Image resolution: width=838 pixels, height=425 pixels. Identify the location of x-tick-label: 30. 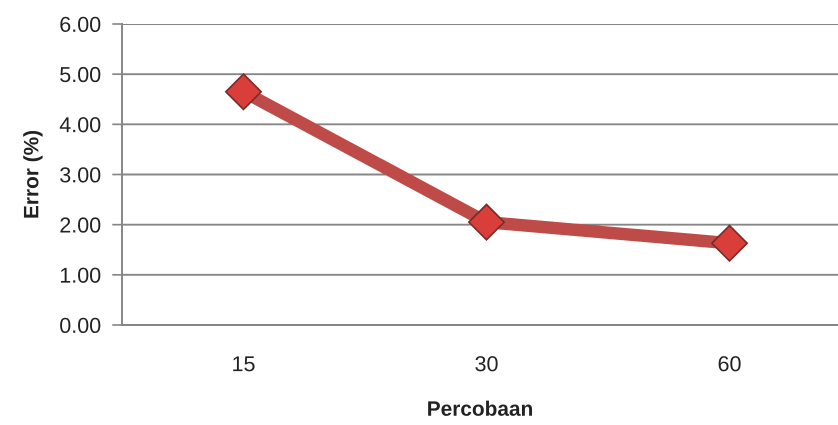
(486, 364).